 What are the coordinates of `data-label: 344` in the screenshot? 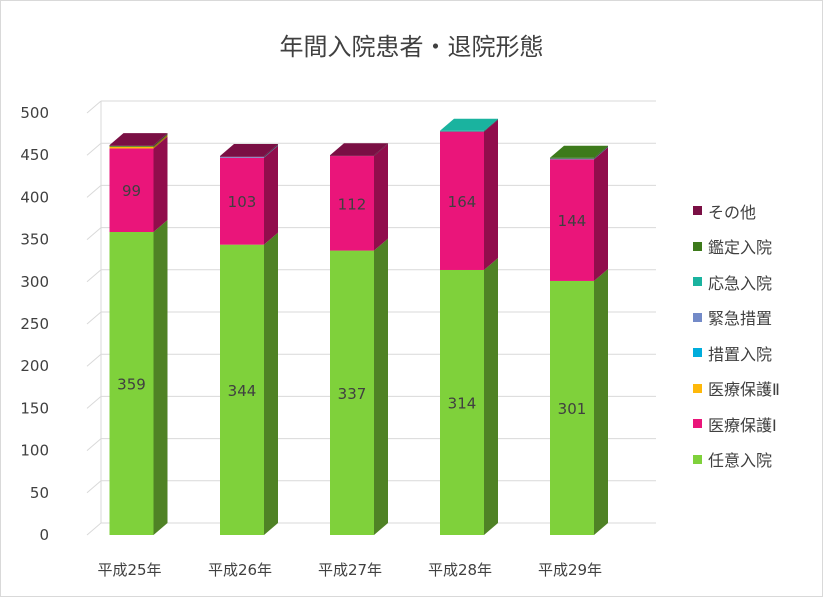 It's located at (242, 391).